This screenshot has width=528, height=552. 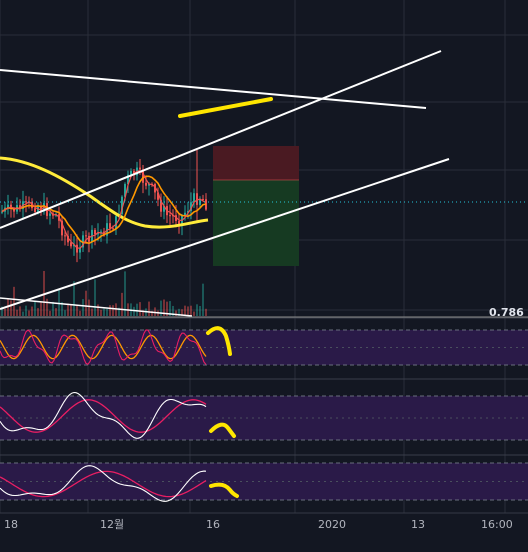 What do you see at coordinates (497, 524) in the screenshot?
I see `x-tick-16-00: 16:00` at bounding box center [497, 524].